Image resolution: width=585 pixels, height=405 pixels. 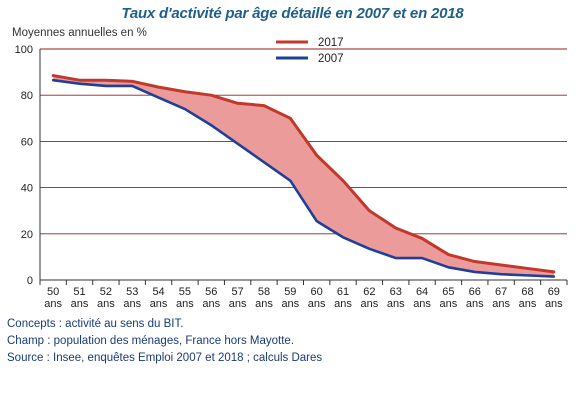 What do you see at coordinates (396, 292) in the screenshot?
I see `x-tick-label: 63` at bounding box center [396, 292].